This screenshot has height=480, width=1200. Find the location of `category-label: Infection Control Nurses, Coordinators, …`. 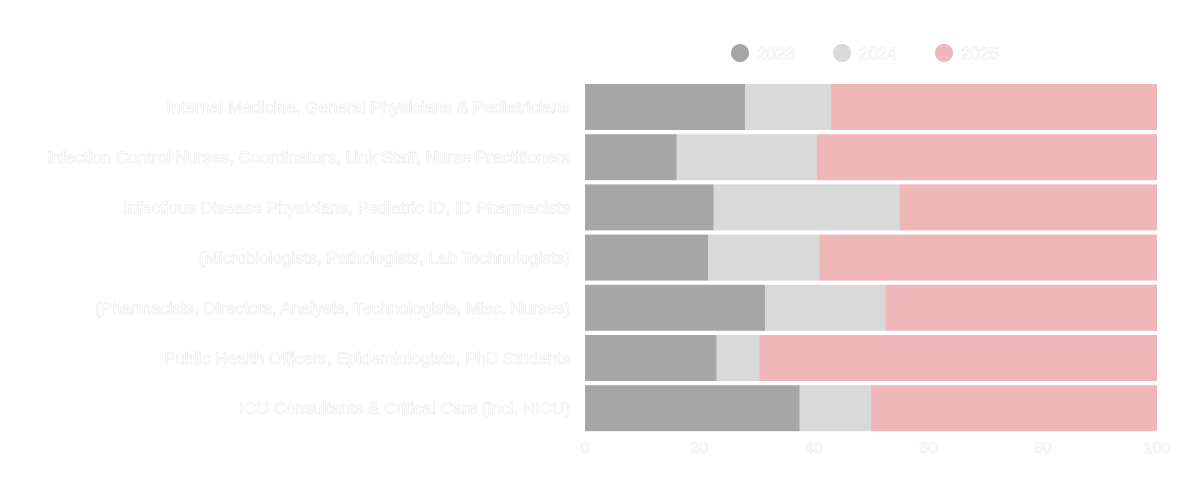

category-label: Infection Control Nurses, Coordinators, … is located at coordinates (308, 157).